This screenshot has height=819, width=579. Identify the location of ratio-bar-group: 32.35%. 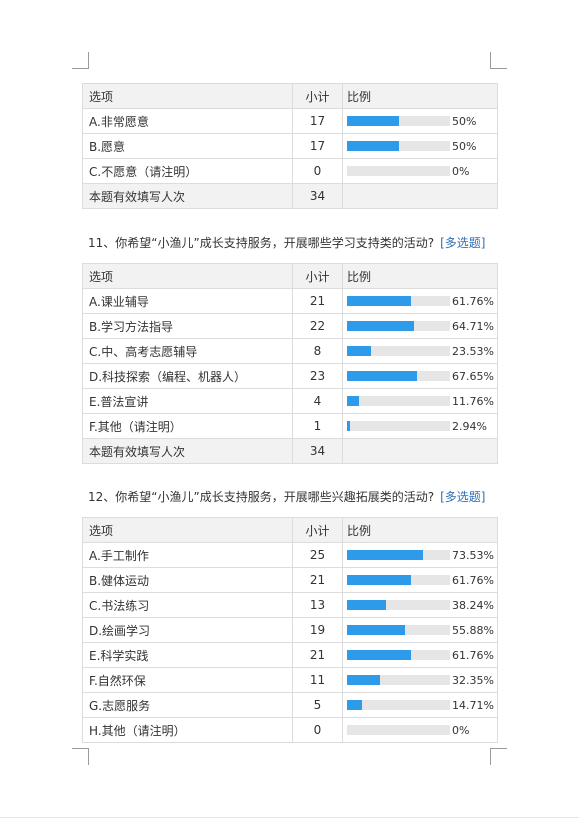
(422, 680).